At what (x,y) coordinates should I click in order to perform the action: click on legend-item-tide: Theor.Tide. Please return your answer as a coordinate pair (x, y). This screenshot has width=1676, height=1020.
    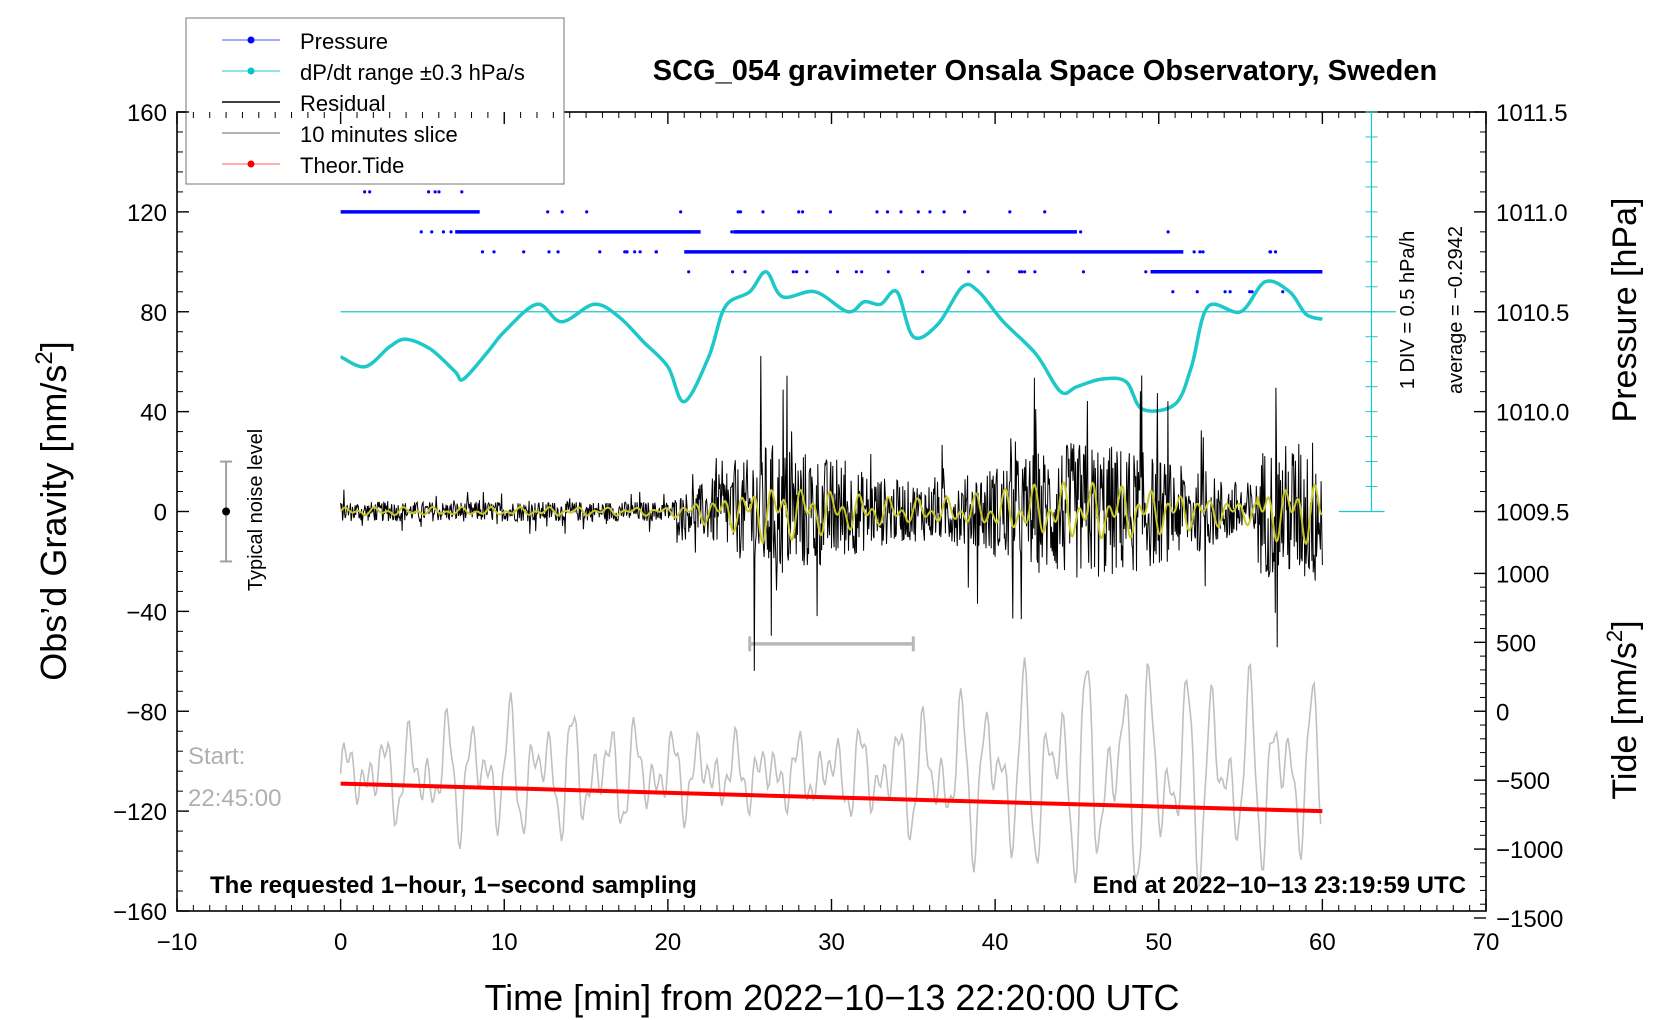
    Looking at the image, I should click on (313, 165).